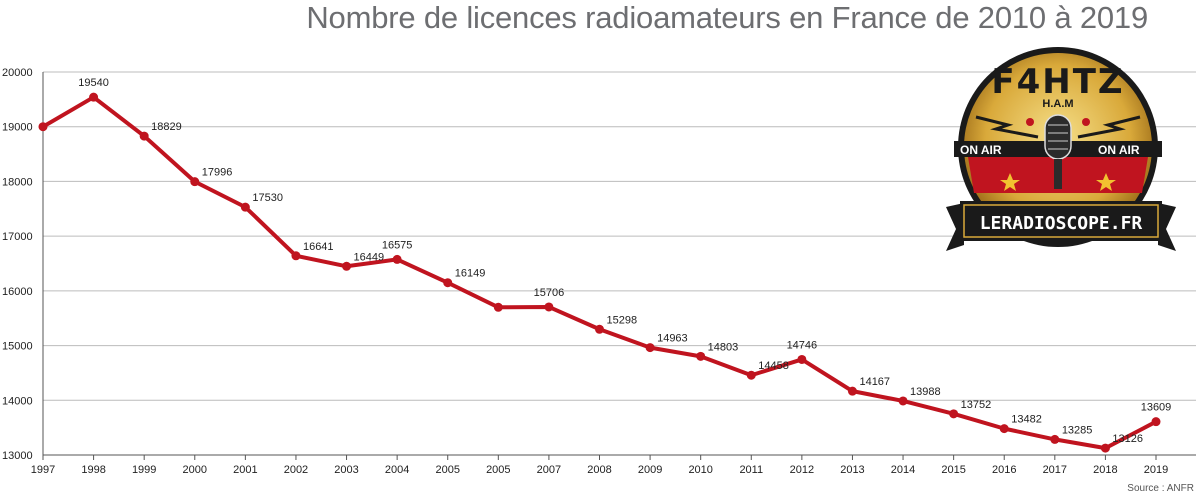  Describe the element at coordinates (1077, 430) in the screenshot. I see `data-label: 13285` at that location.